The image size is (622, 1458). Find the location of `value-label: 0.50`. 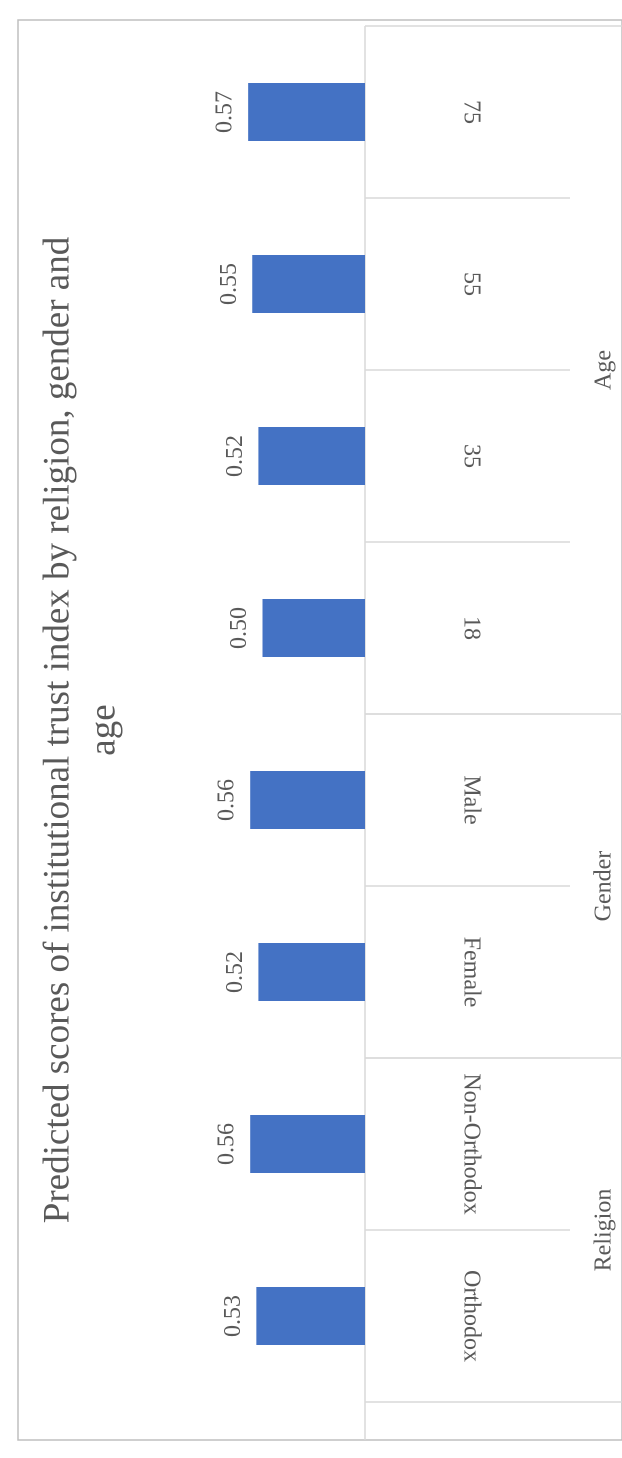

value-label: 0.50 is located at coordinates (239, 628).